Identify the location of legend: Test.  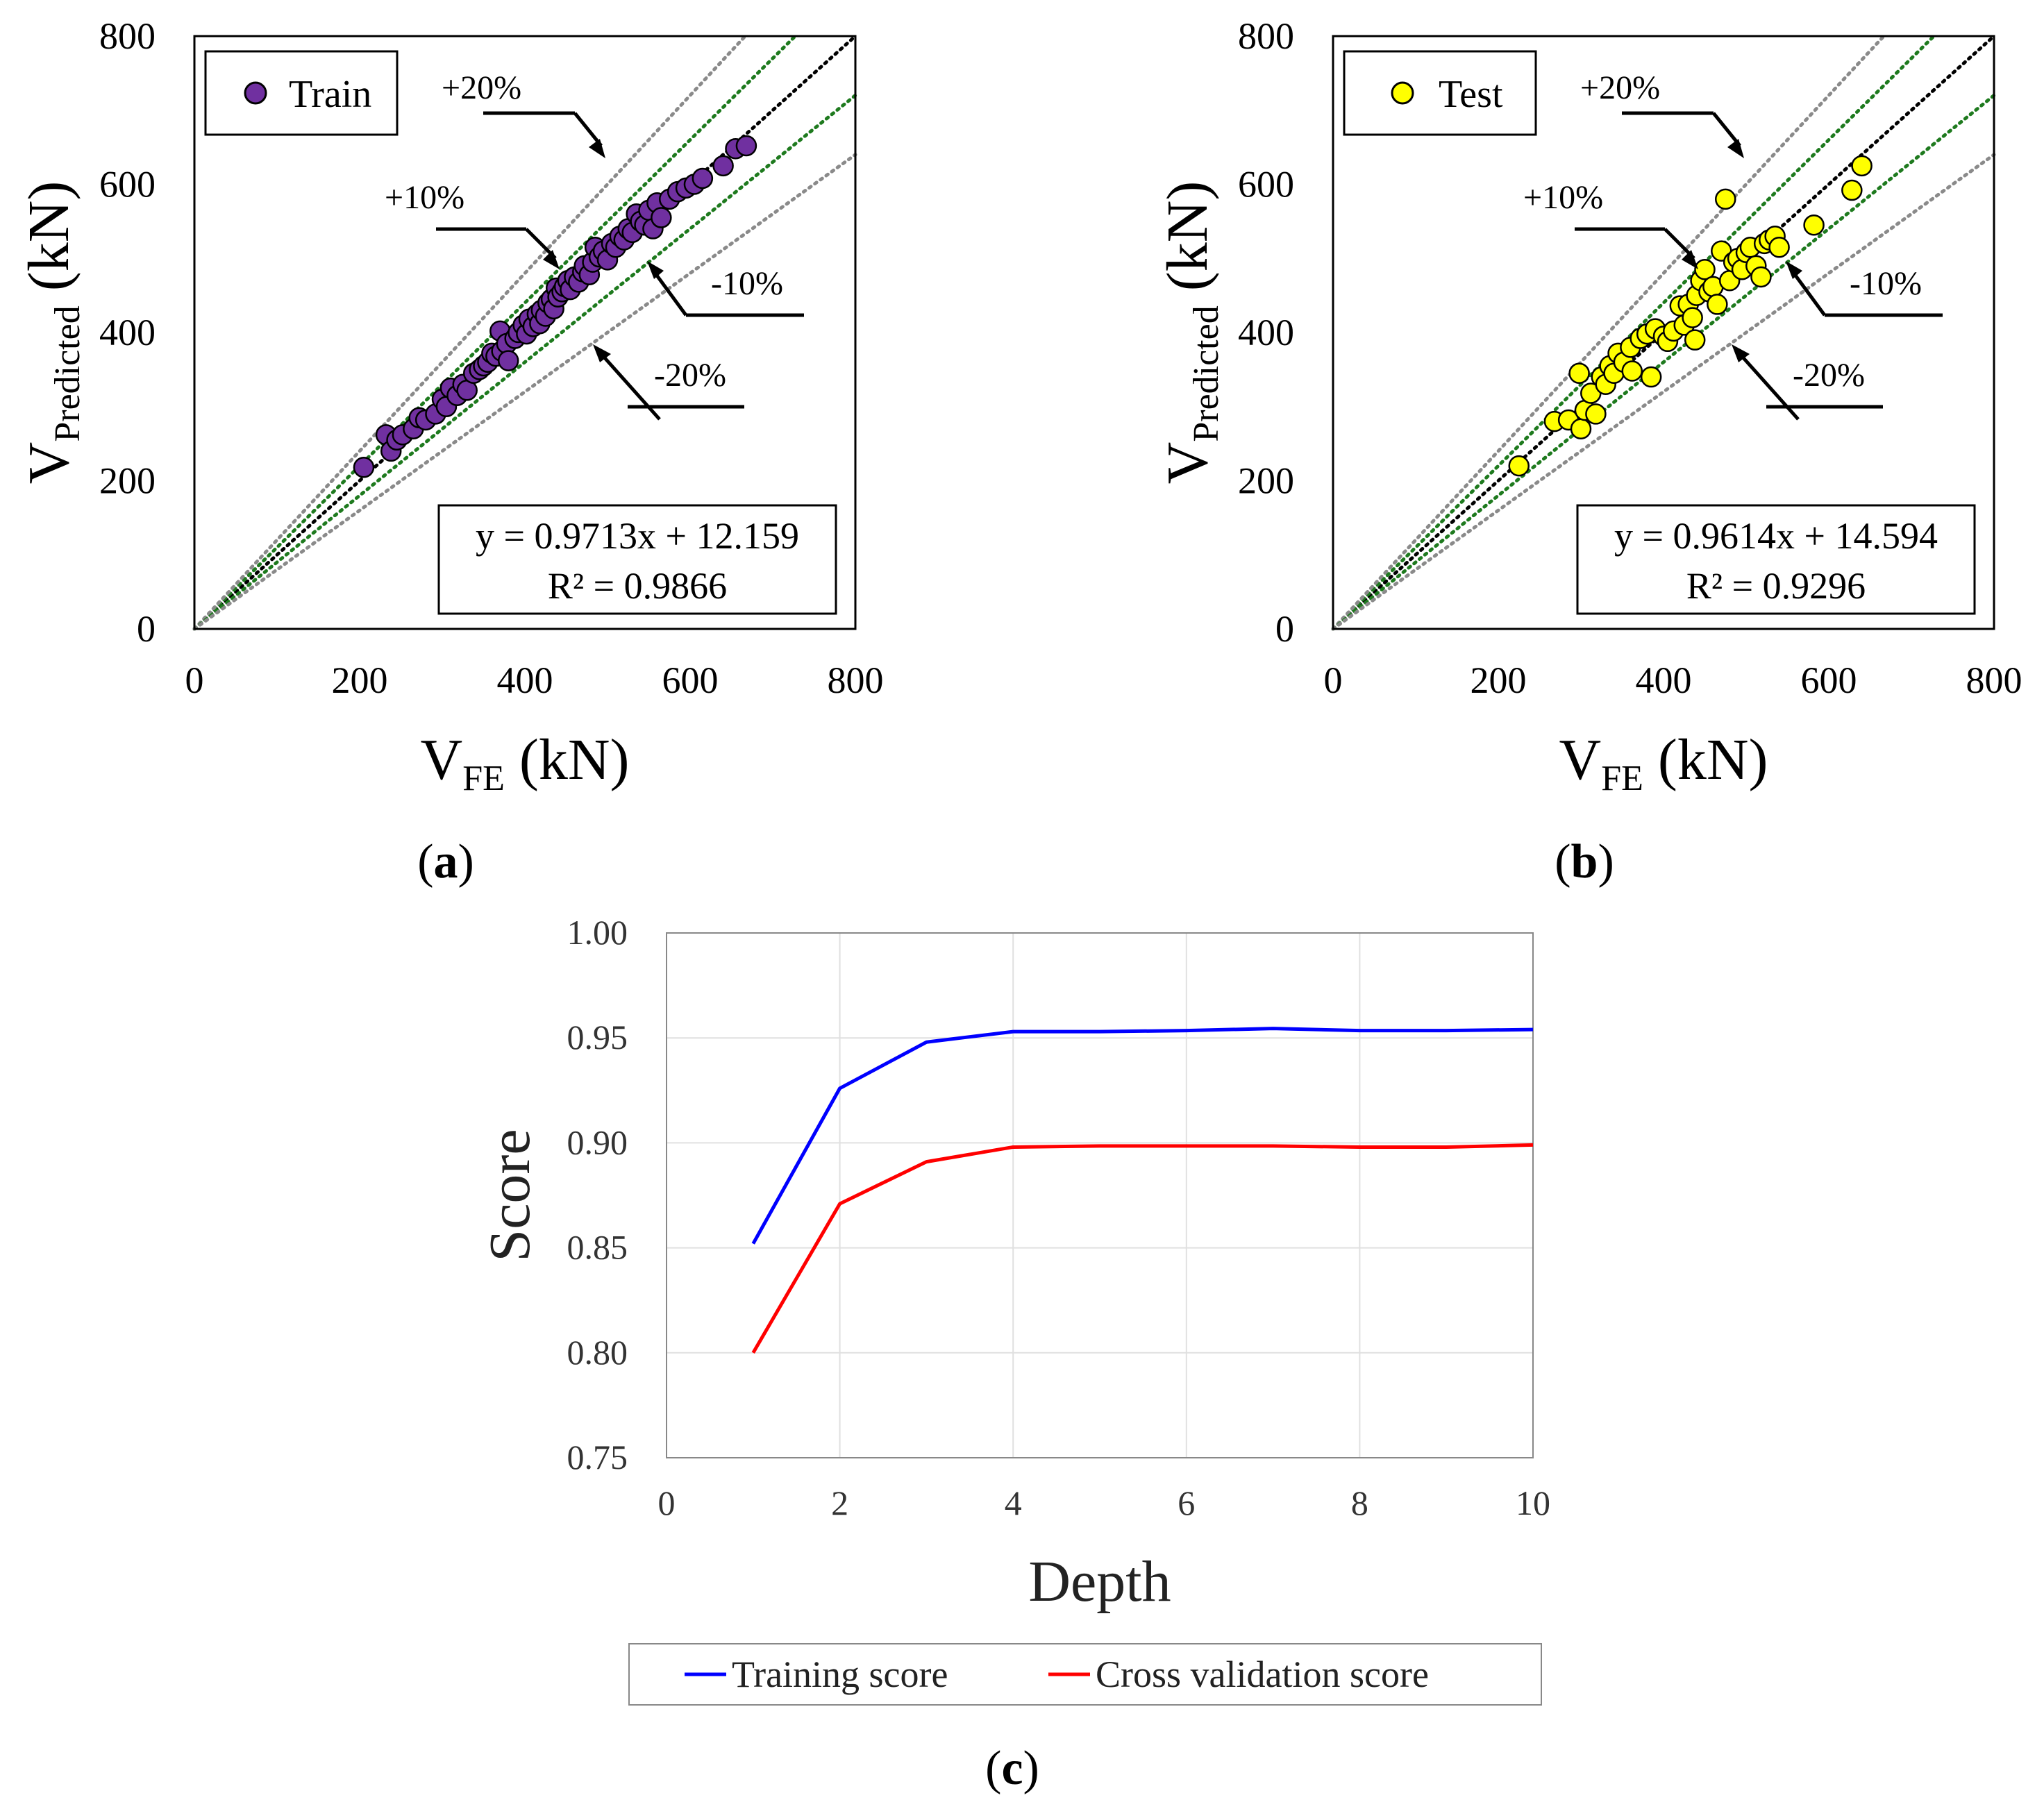
(1440, 93).